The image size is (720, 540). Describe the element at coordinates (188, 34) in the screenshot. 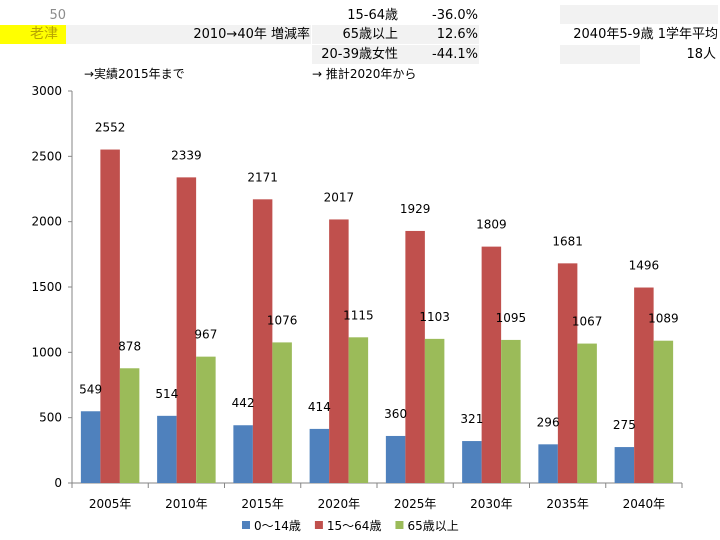

I see `header-band` at that location.